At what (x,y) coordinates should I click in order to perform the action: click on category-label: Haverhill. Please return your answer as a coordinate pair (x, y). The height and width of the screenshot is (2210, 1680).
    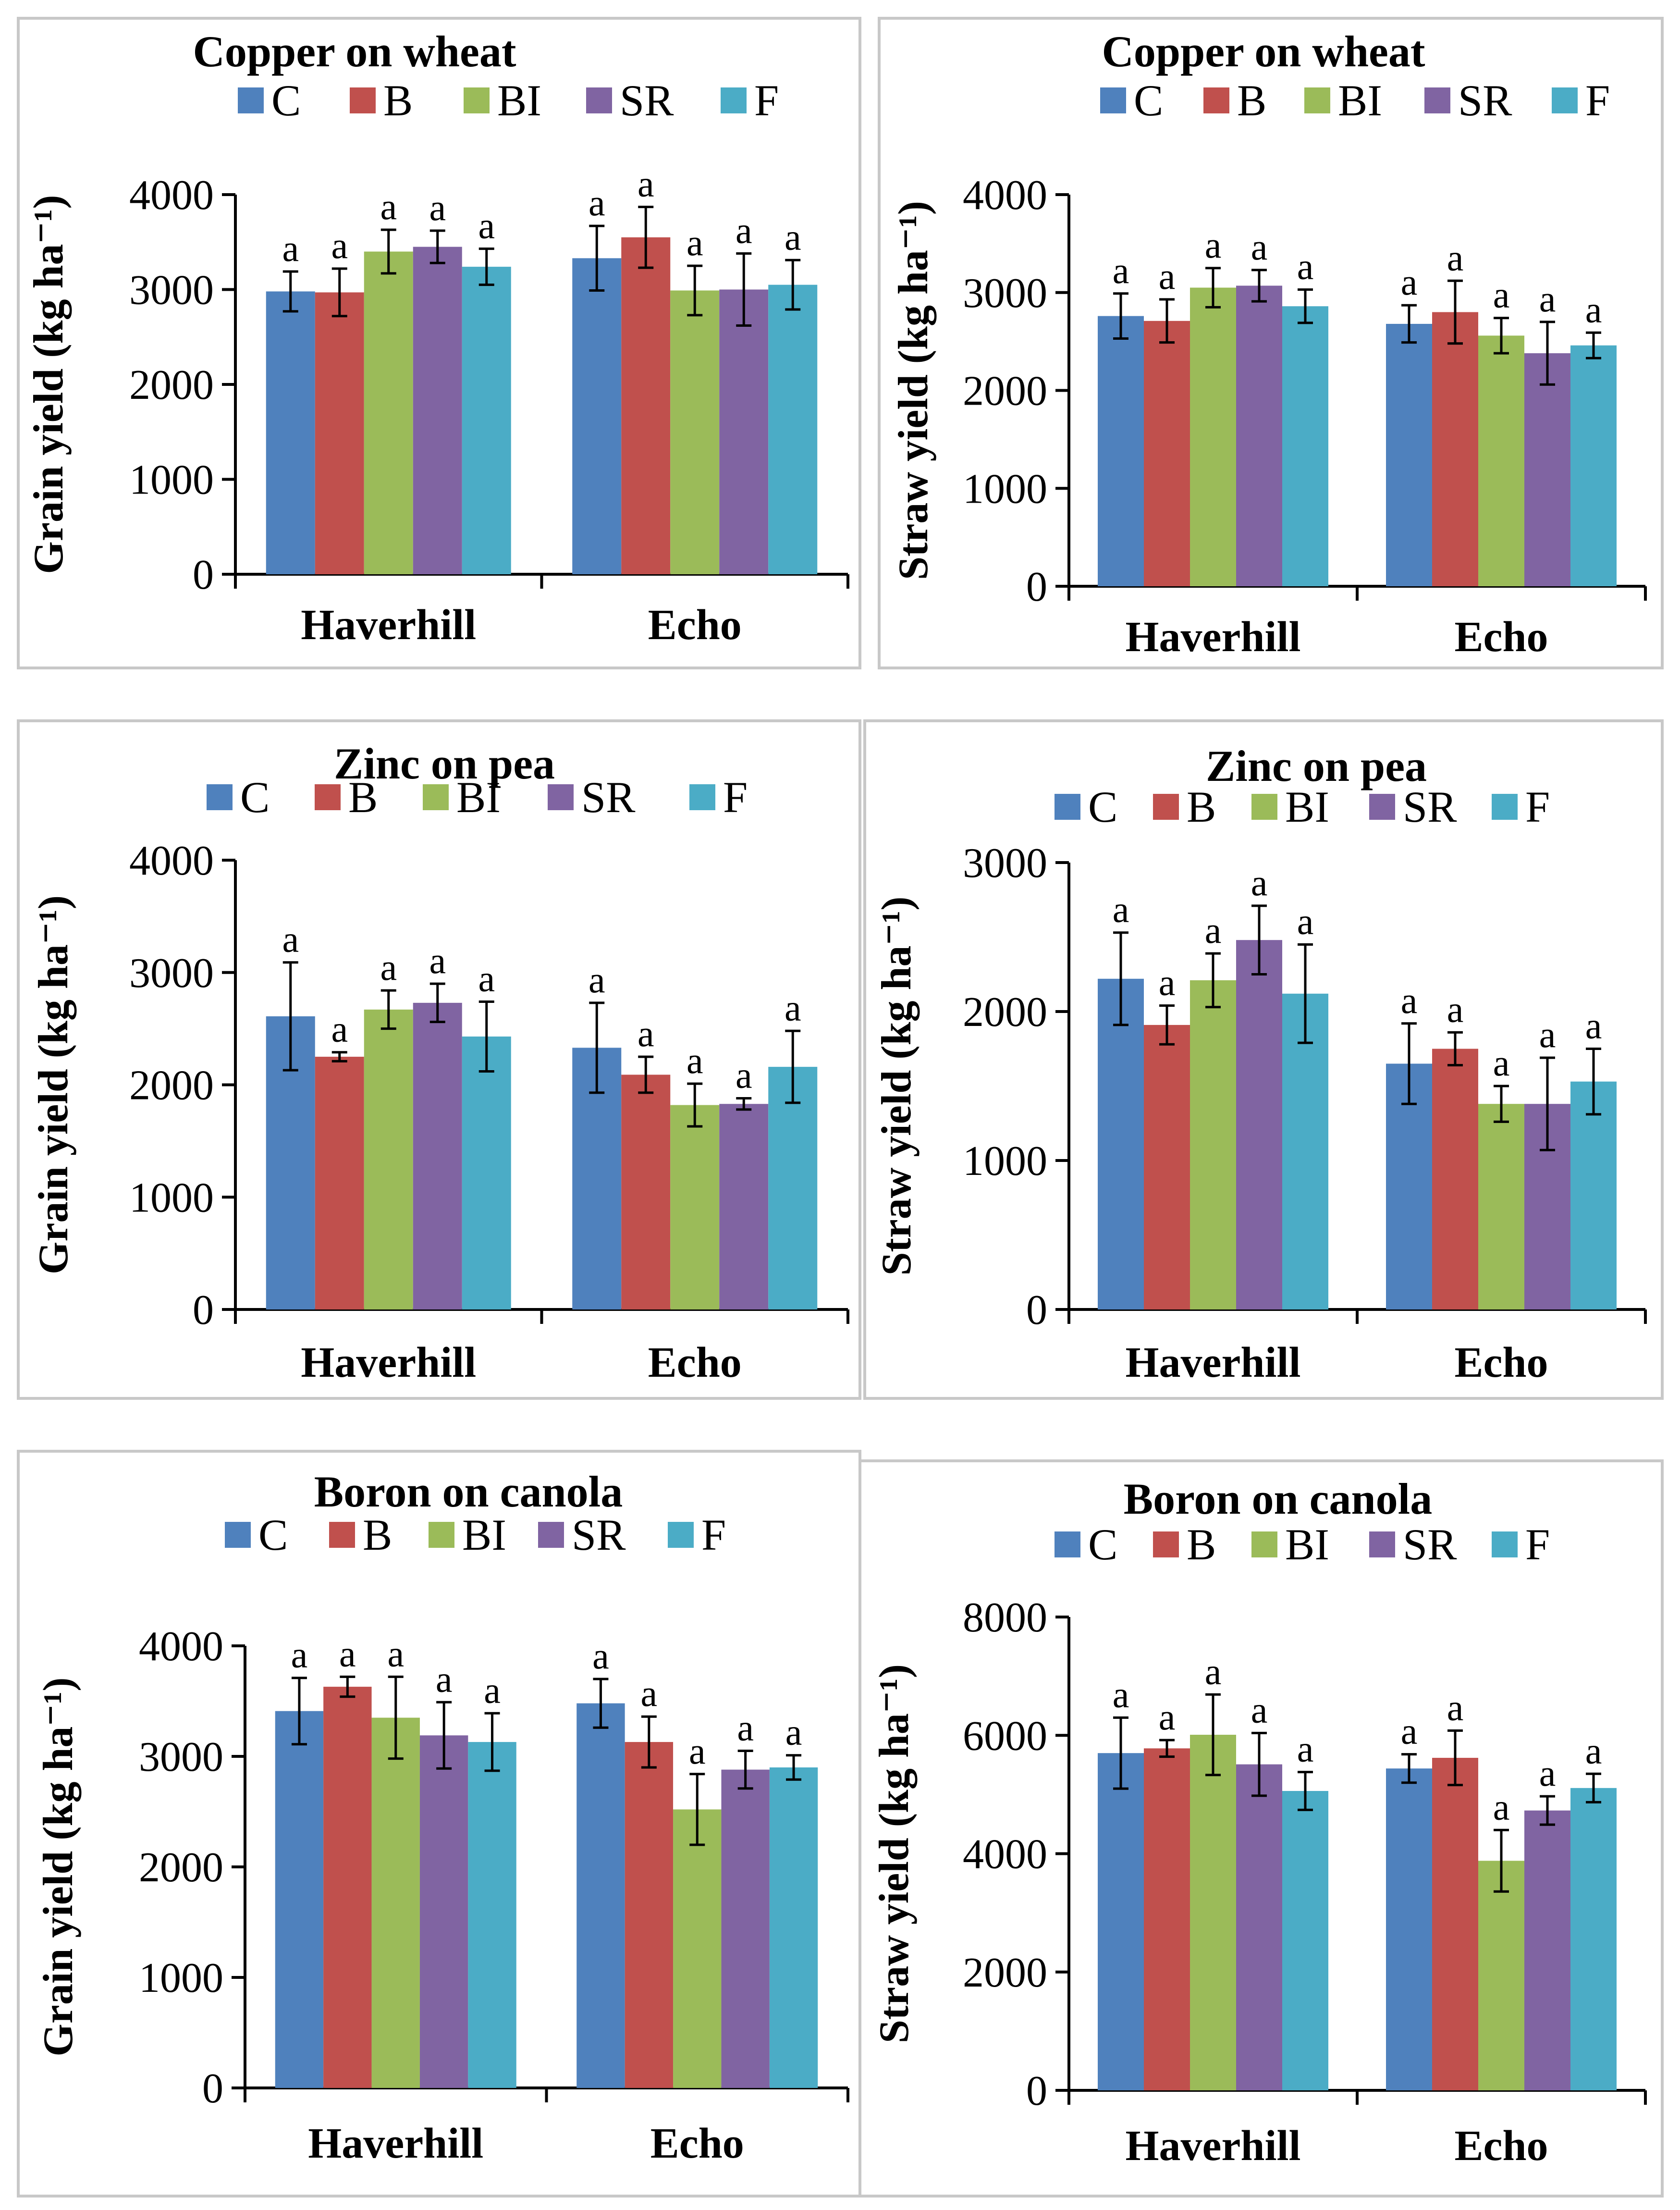
    Looking at the image, I should click on (388, 625).